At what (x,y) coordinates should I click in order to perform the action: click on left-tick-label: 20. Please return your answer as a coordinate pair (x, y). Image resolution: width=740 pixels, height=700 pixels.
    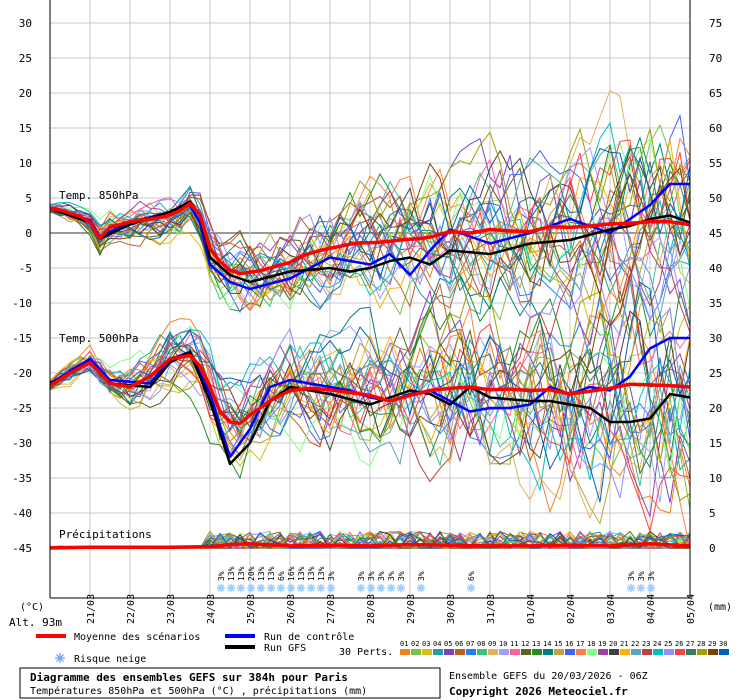
    Looking at the image, I should click on (25, 93).